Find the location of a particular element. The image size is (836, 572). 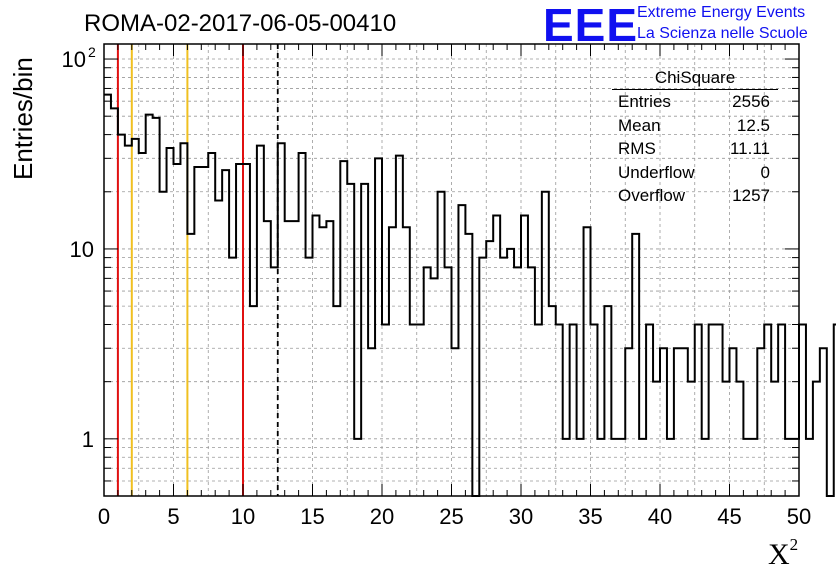

stats-row-rms: RMS 11.11 is located at coordinates (694, 148).